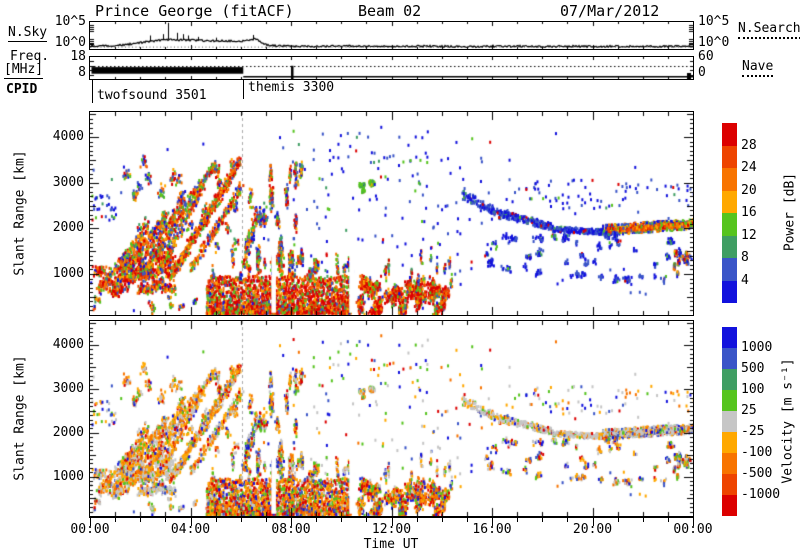 Image resolution: width=800 pixels, height=554 pixels. I want to click on velocity-range-tick-3000: 3000, so click(68, 388).